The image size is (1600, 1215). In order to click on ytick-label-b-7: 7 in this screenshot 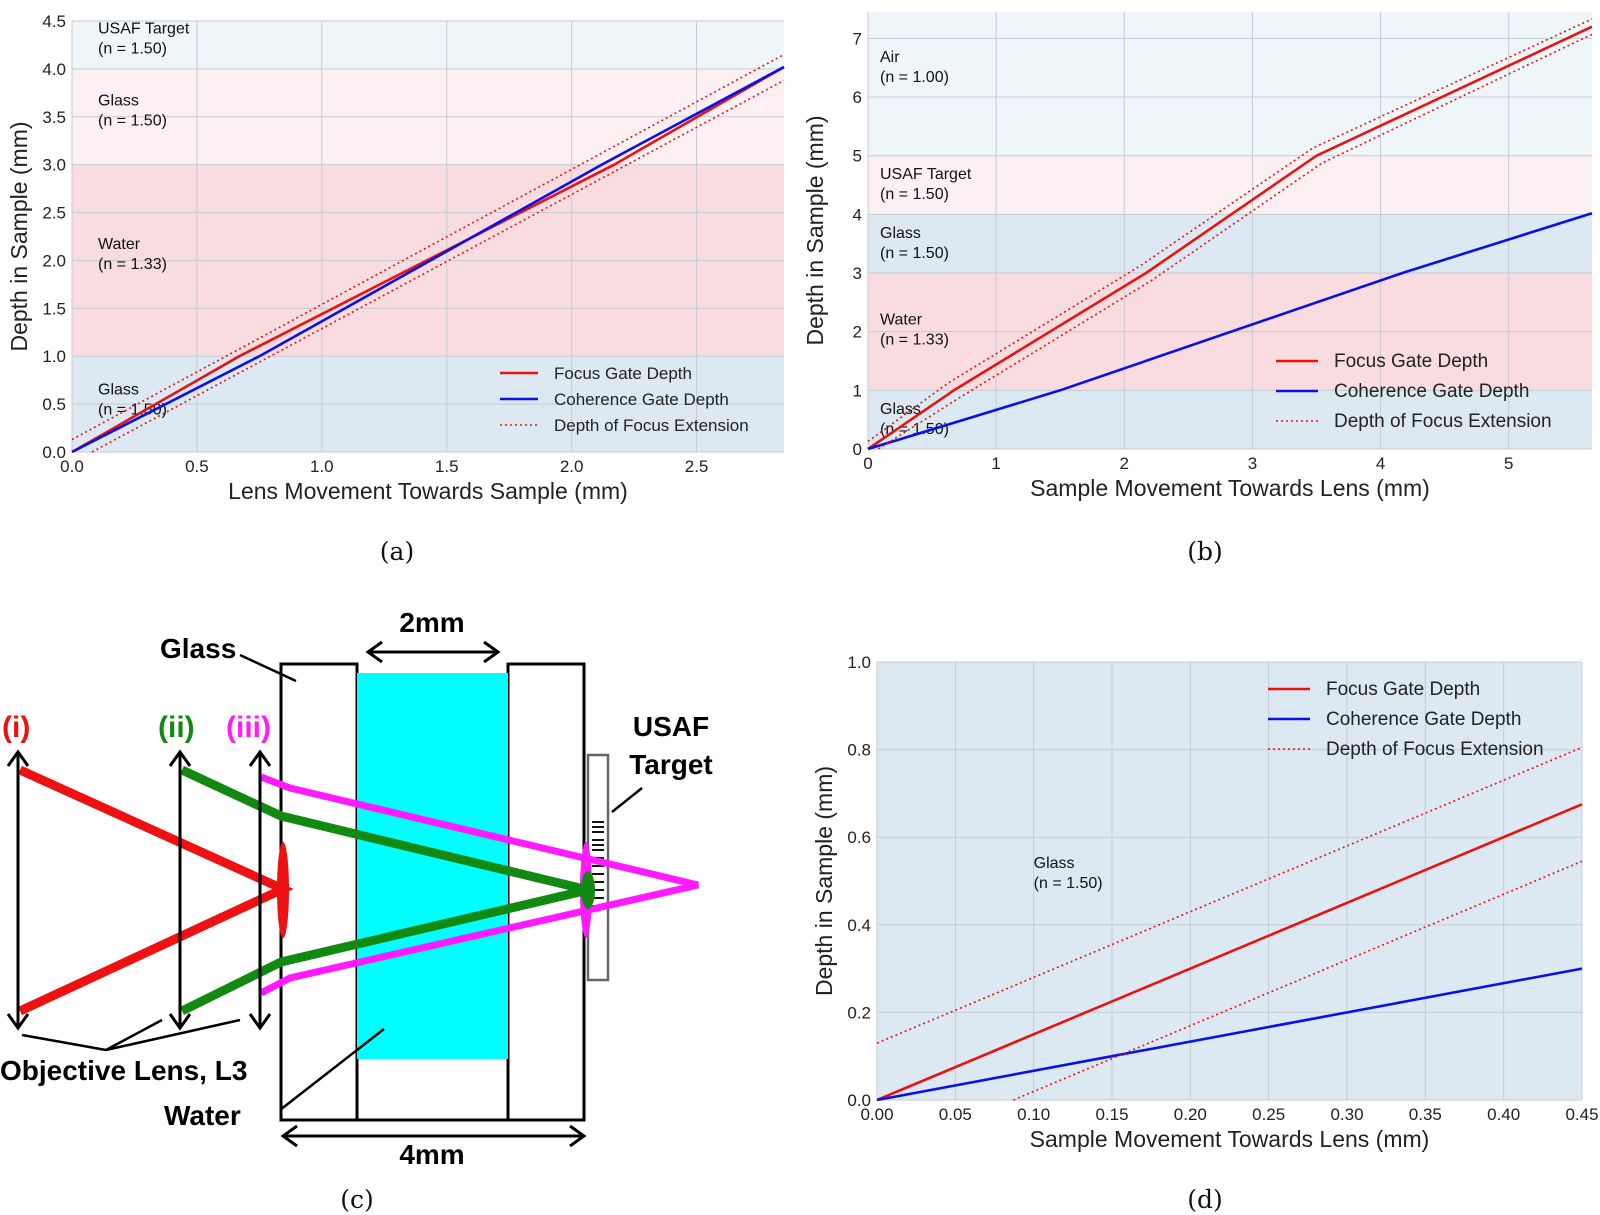, I will do `click(857, 38)`.